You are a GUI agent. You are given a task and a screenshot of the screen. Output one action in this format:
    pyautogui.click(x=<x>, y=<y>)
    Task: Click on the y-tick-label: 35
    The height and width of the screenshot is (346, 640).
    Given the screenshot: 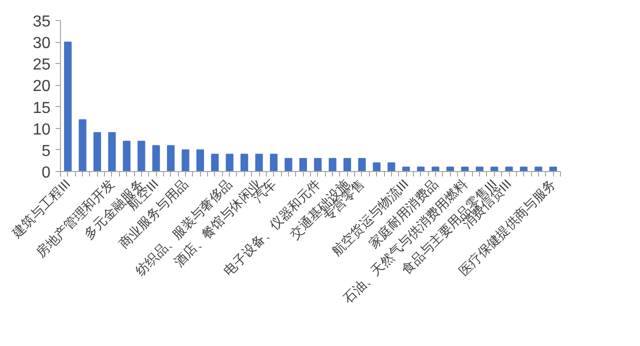 What is the action you would take?
    pyautogui.click(x=41, y=22)
    